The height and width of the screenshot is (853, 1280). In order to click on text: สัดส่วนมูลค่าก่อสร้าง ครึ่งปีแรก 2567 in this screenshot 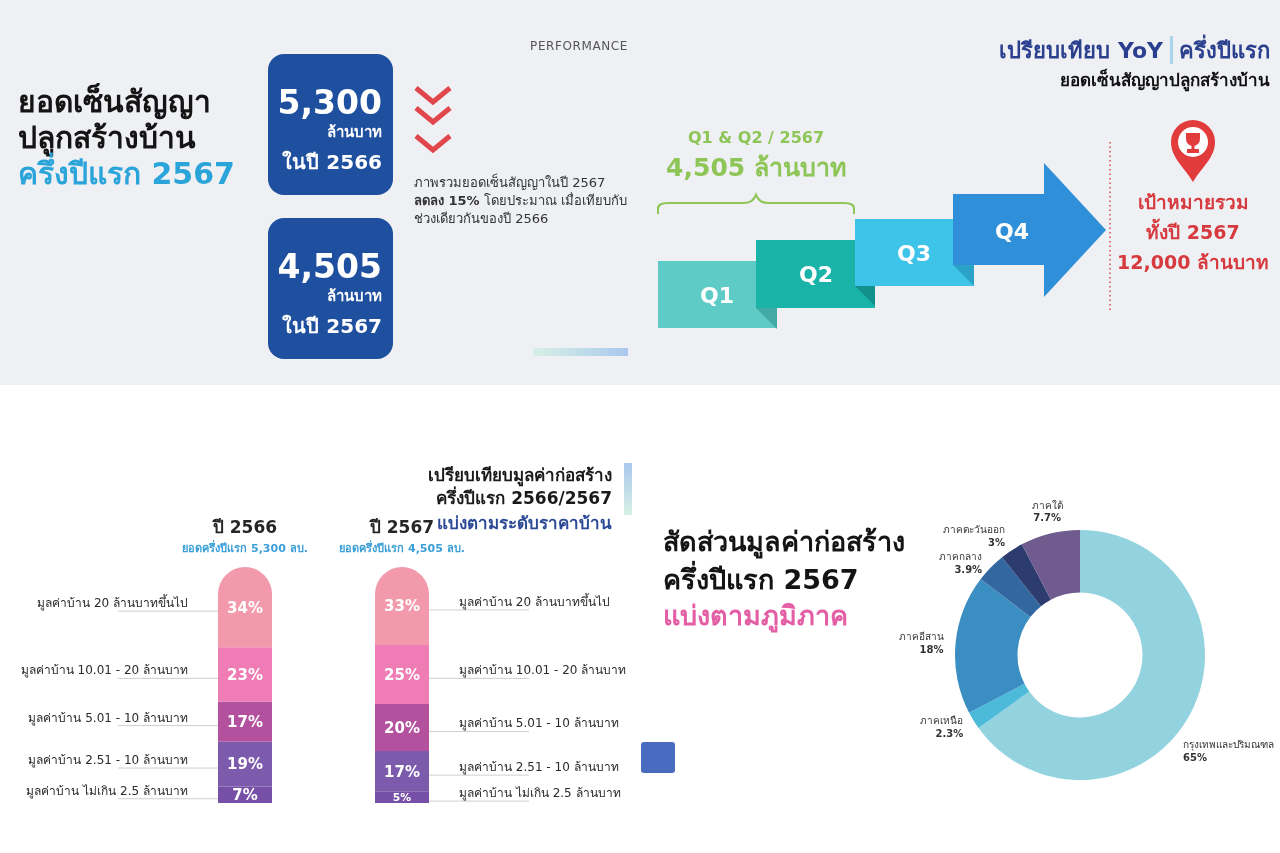, I will do `click(784, 560)`.